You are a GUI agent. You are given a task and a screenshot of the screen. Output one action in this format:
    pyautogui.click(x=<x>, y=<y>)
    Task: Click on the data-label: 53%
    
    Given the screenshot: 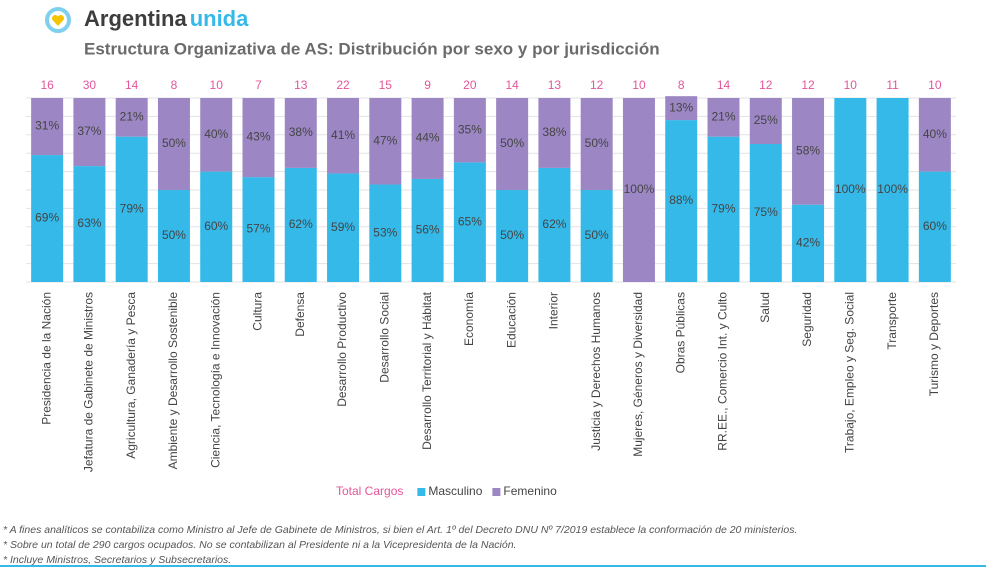 What is the action you would take?
    pyautogui.click(x=385, y=232)
    